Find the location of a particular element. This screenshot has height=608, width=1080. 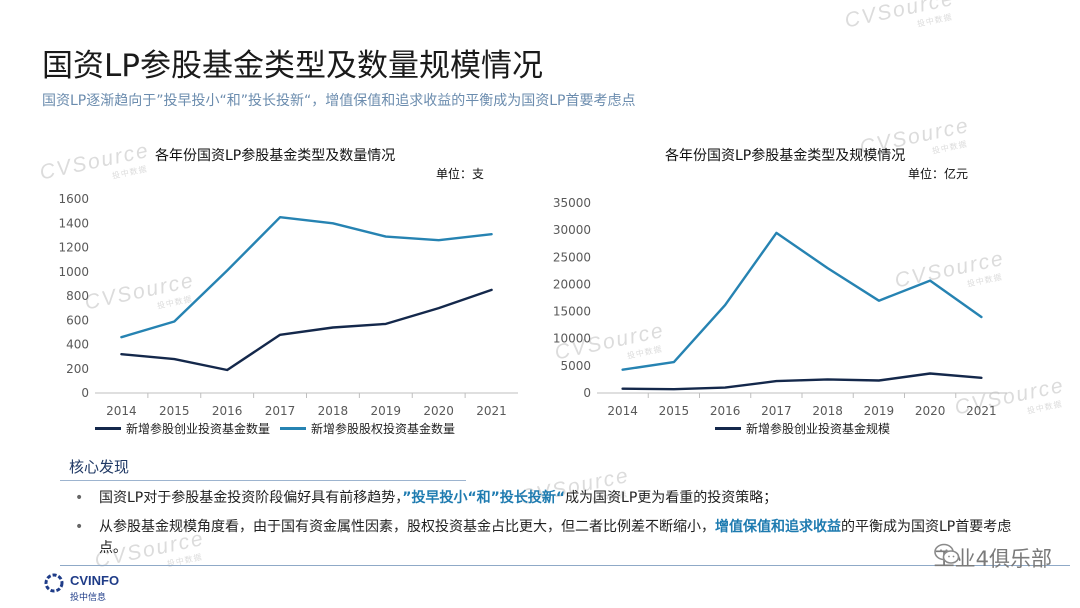

legend-label-equity: 新增参股股权投资基金数量 is located at coordinates (383, 429).